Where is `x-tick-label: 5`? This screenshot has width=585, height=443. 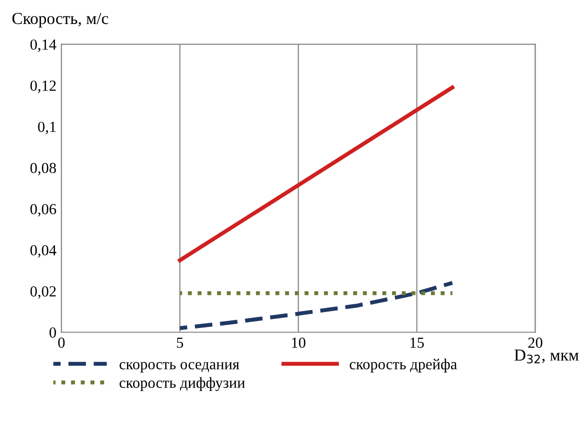 x-tick-label: 5 is located at coordinates (180, 343).